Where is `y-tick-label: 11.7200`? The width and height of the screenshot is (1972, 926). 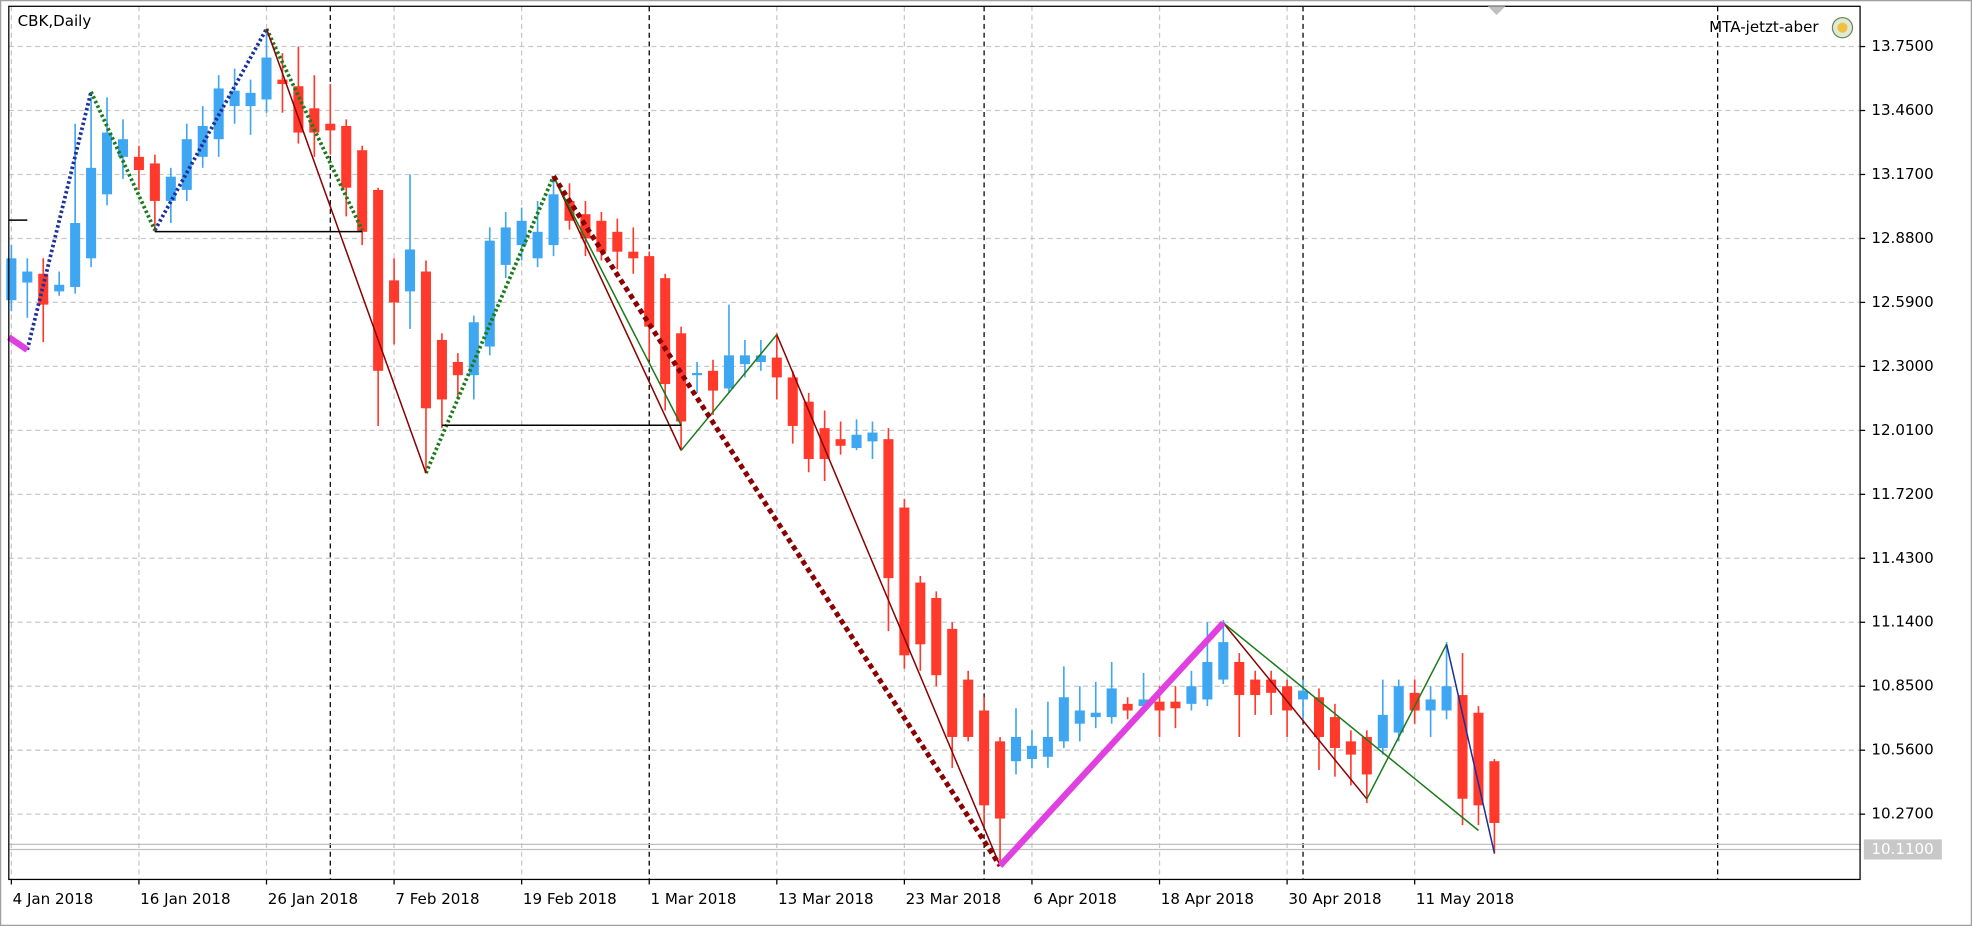 y-tick-label: 11.7200 is located at coordinates (1902, 494).